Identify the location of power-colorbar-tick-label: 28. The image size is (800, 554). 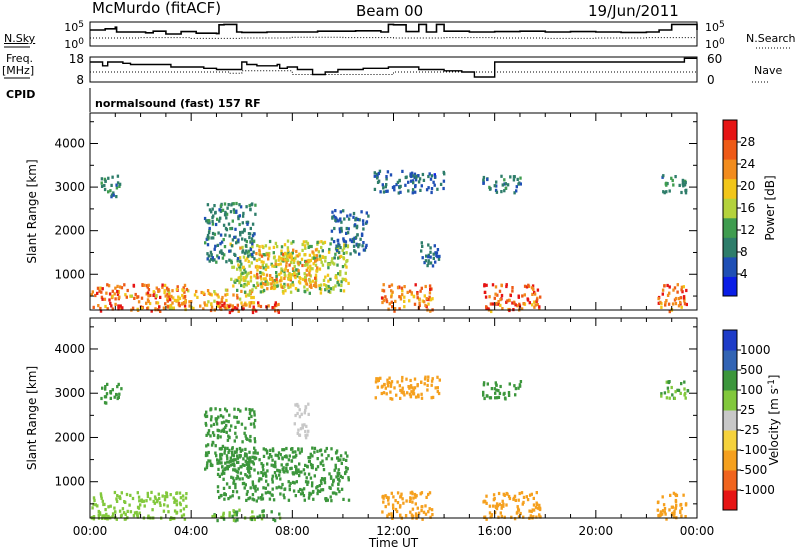
(747, 142).